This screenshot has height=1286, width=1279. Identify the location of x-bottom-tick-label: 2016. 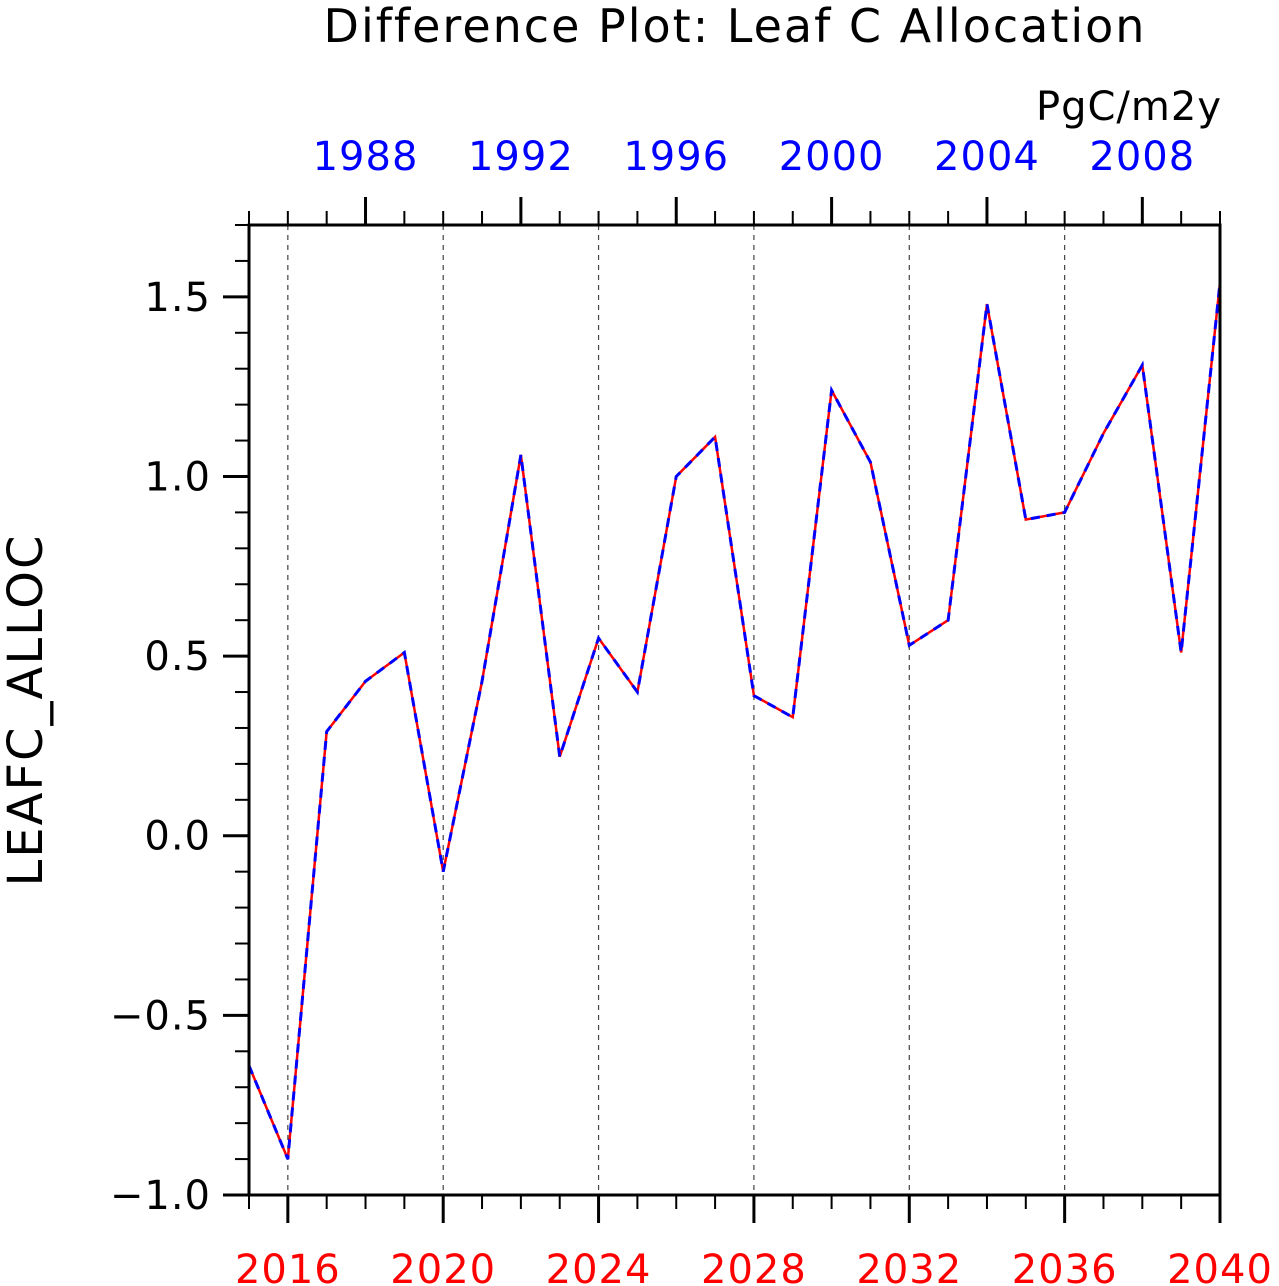
(288, 1266).